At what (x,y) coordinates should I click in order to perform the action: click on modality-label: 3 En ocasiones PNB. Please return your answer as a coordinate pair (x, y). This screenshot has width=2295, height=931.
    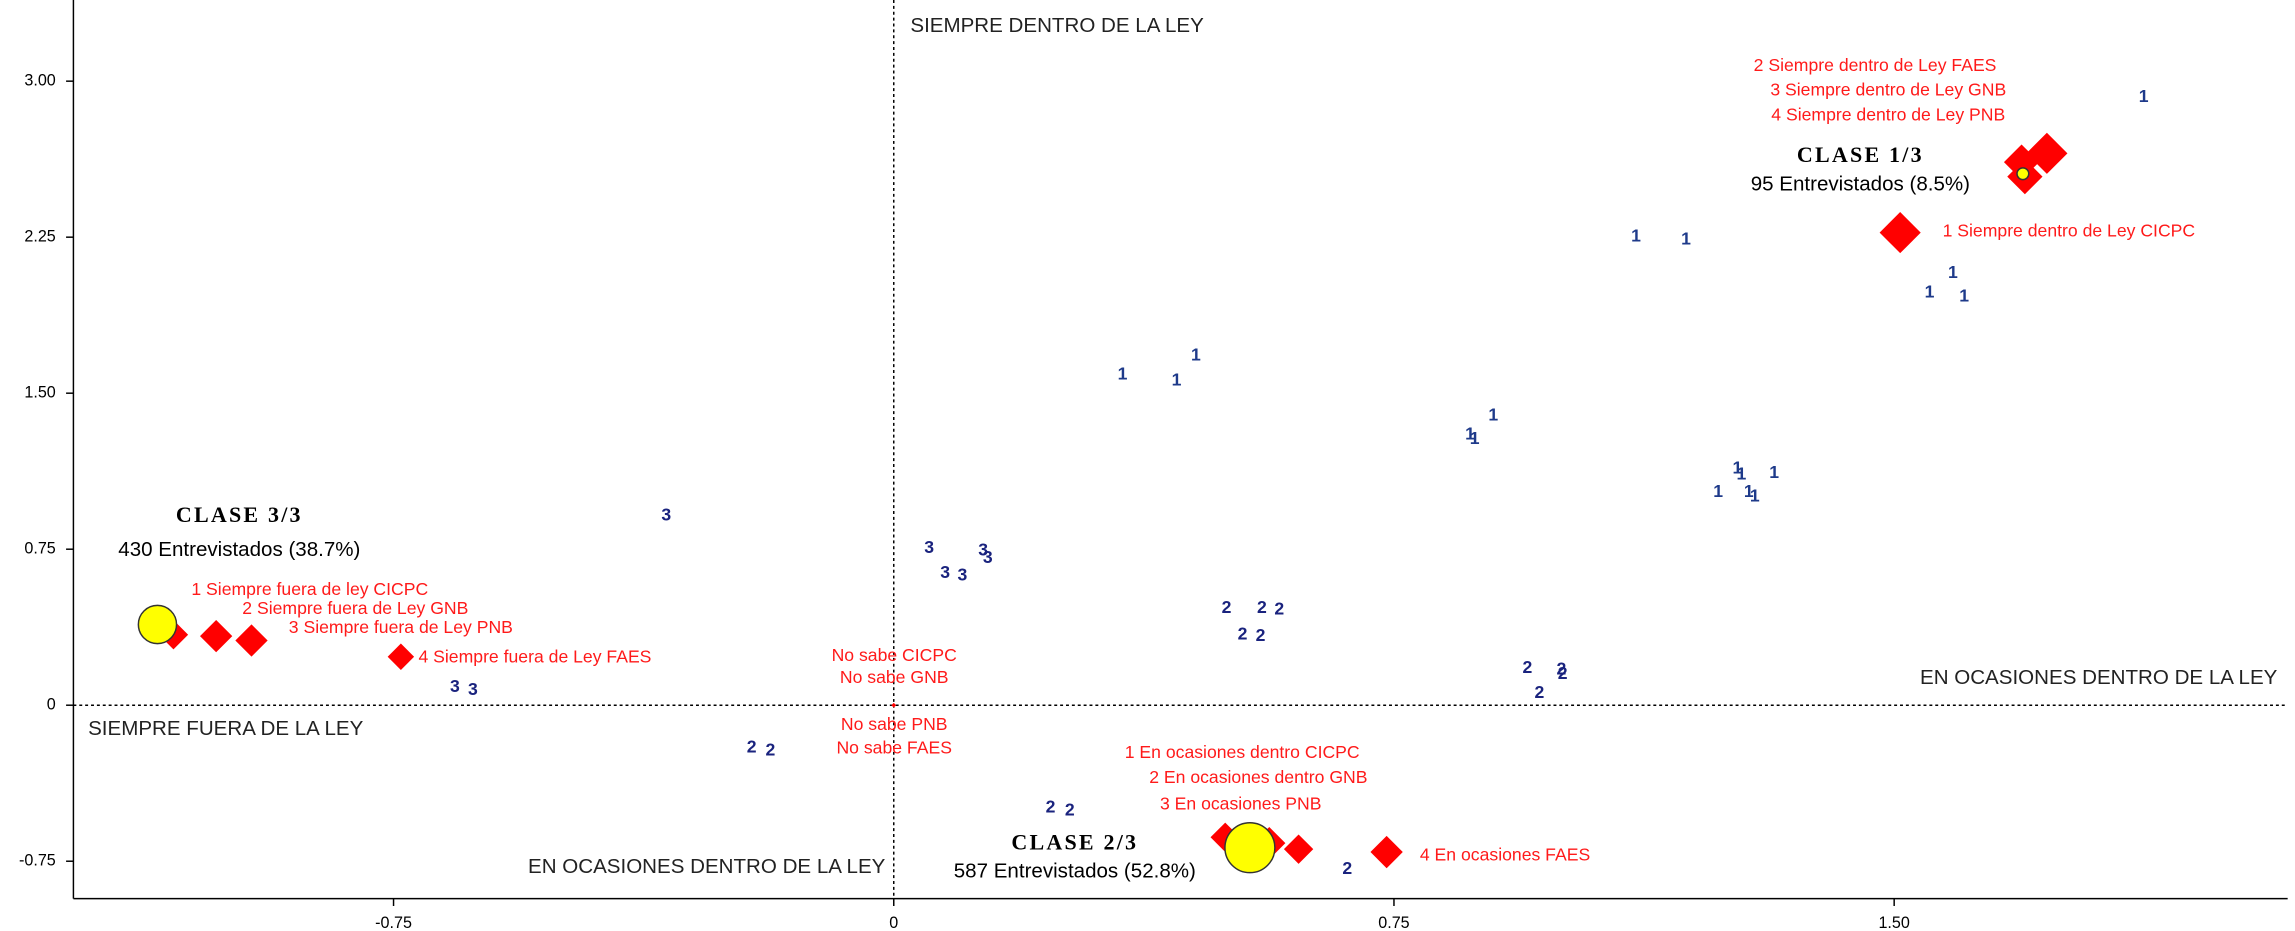
    Looking at the image, I should click on (1241, 803).